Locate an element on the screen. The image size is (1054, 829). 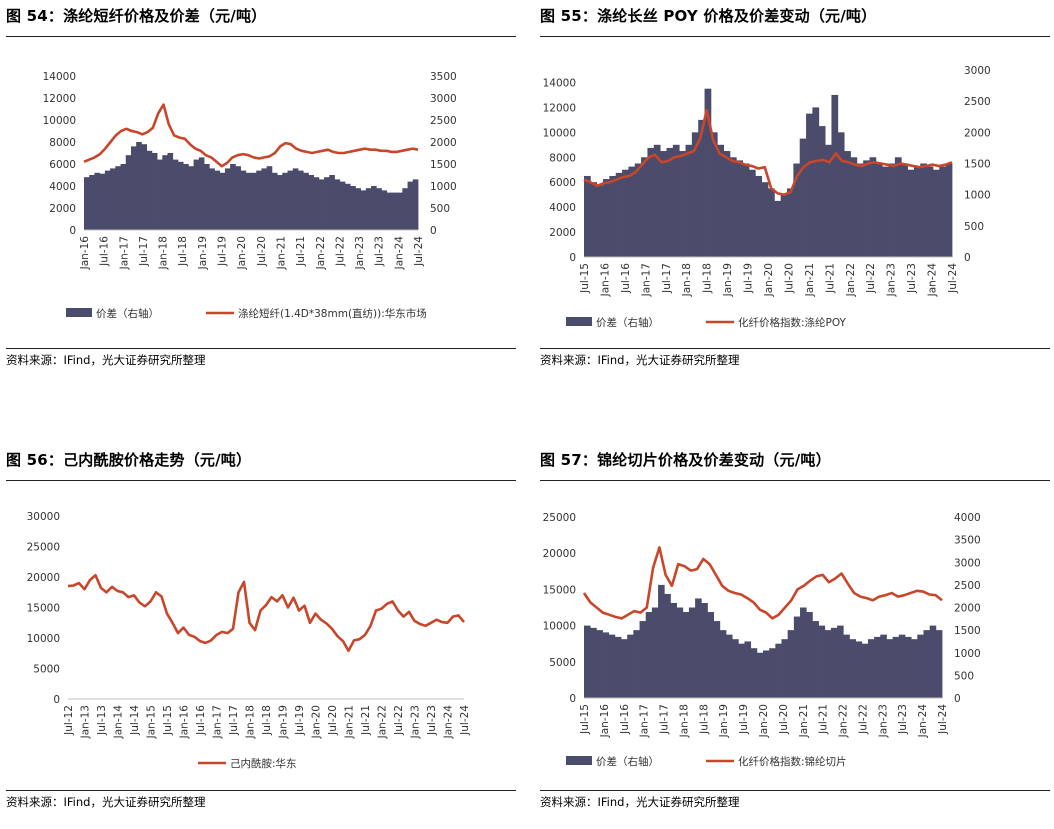
legend: 价差（右轴） 化纤价格指数:涤纶POY is located at coordinates (706, 322).